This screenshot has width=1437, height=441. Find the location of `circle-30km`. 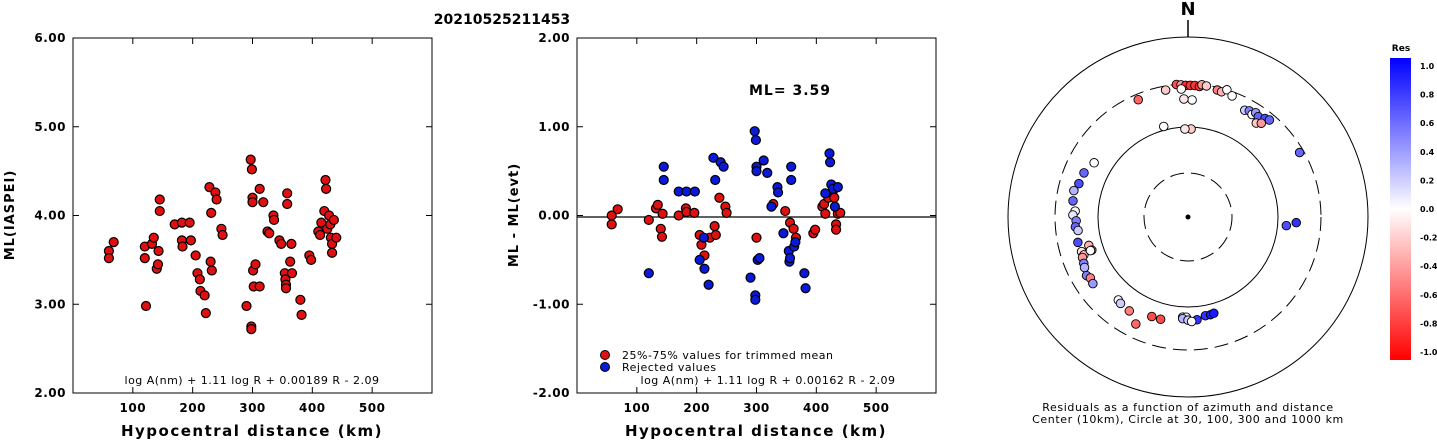

circle-30km is located at coordinates (1188, 217).